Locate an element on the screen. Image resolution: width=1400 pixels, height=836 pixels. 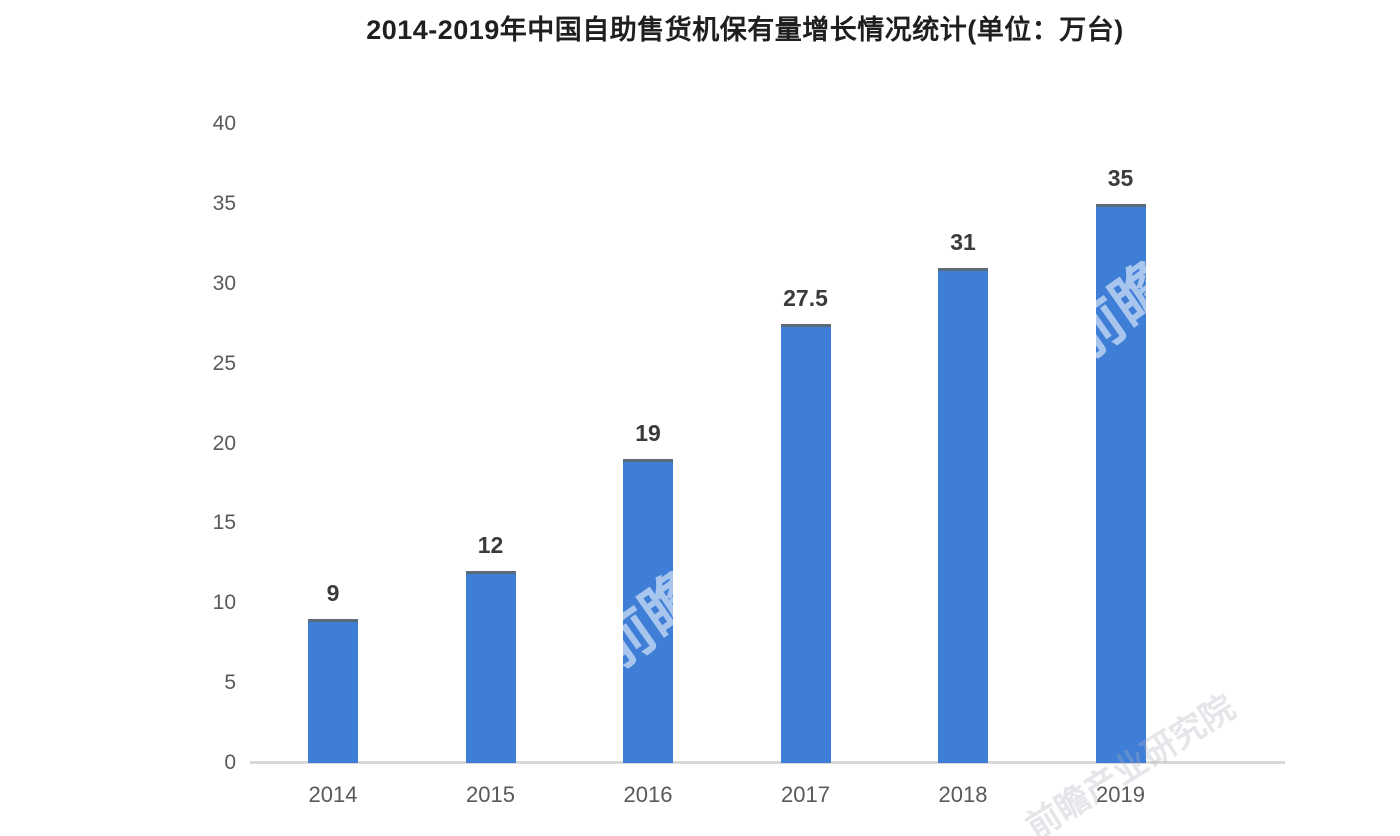
y-axis-tick-label: 25 is located at coordinates (224, 363).